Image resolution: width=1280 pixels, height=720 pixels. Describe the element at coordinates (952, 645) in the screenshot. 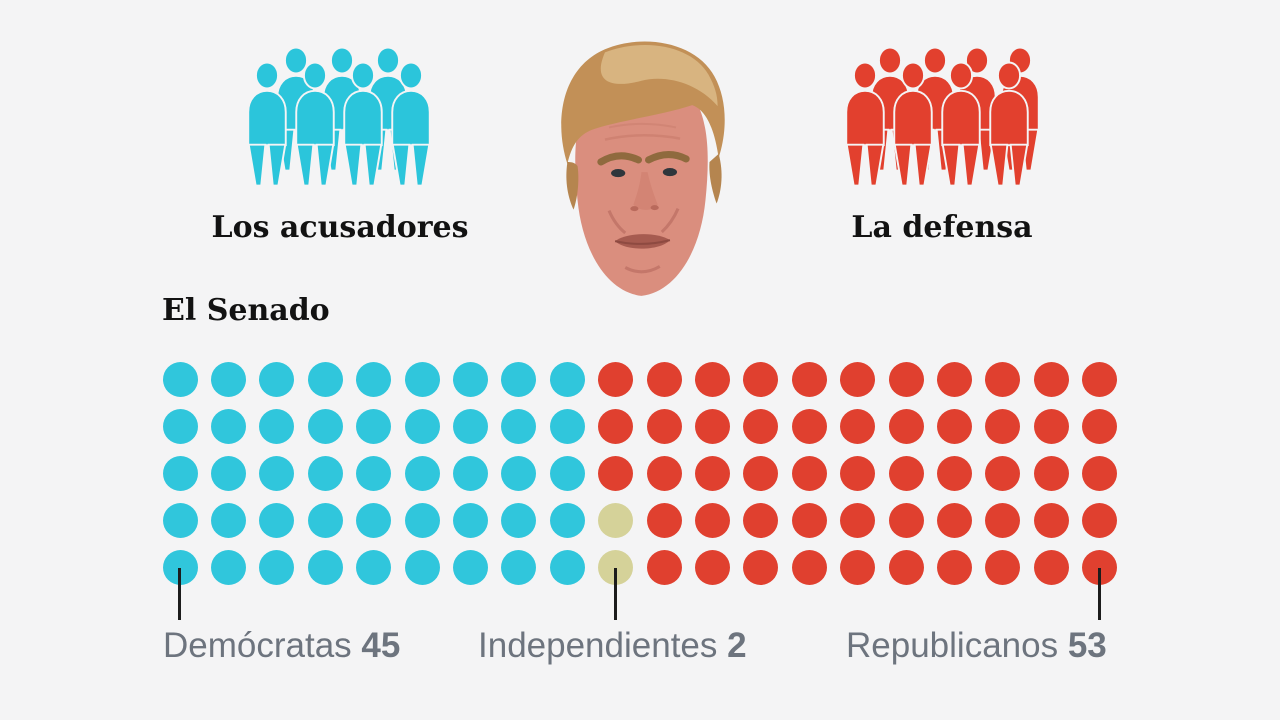

I see `republicans-name: Republicanos` at that location.